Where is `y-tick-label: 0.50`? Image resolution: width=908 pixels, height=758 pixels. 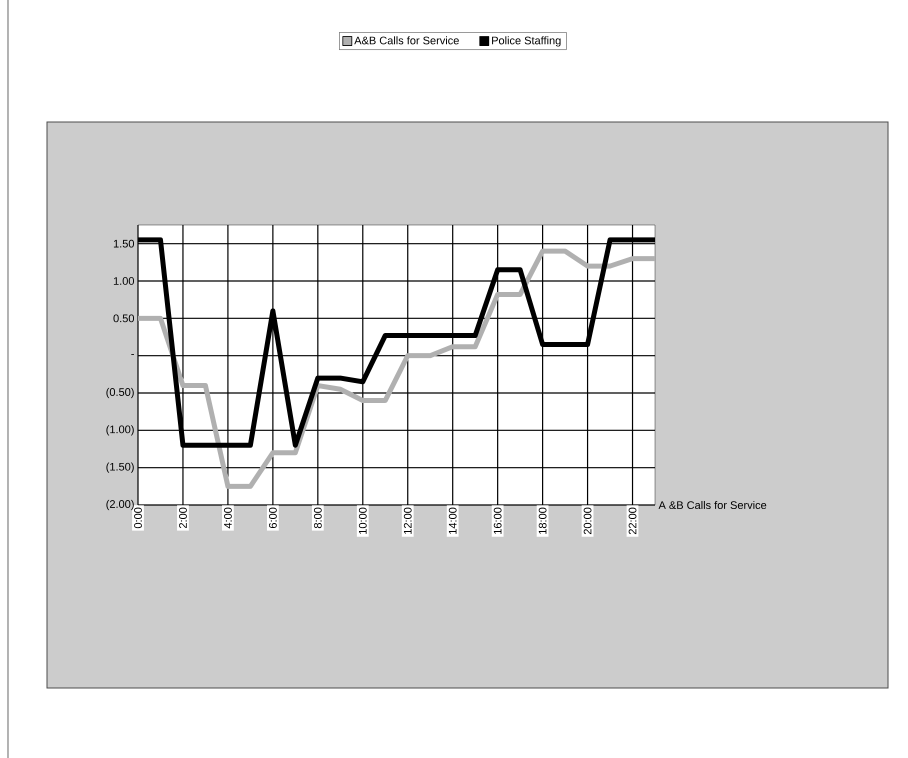 y-tick-label: 0.50 is located at coordinates (123, 318).